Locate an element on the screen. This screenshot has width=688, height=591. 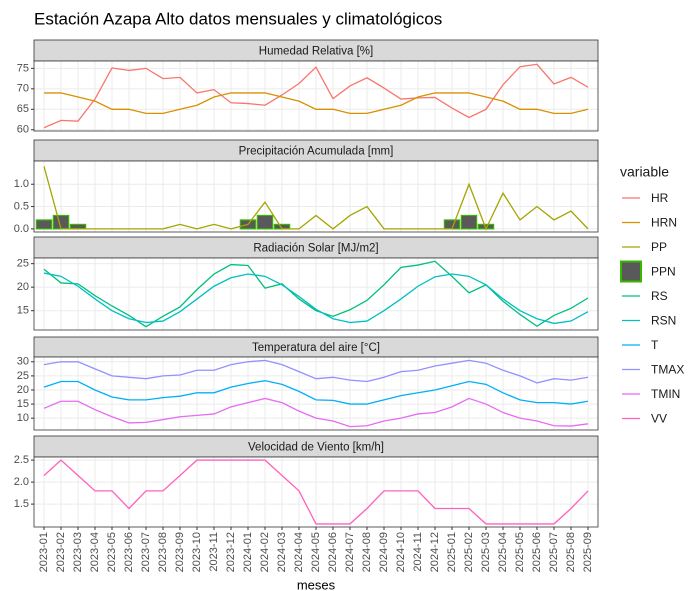
x-tick-label: 2023-11 is located at coordinates (214, 552).